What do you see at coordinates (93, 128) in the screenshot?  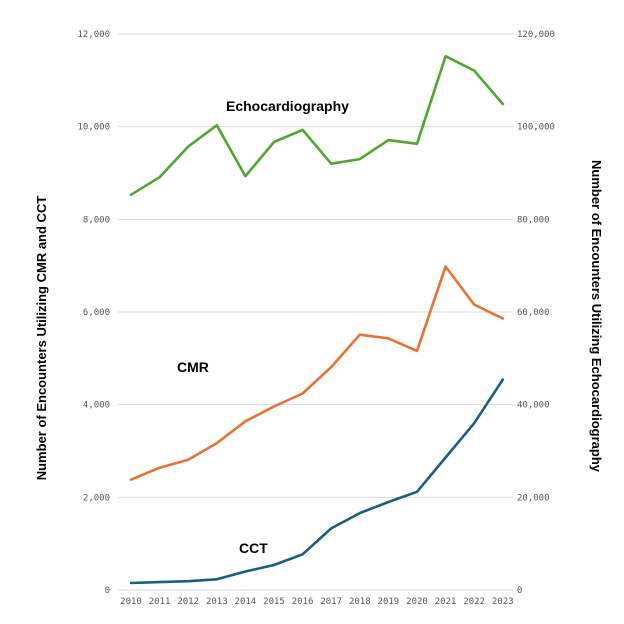 I see `left-tick-label: 10,000` at bounding box center [93, 128].